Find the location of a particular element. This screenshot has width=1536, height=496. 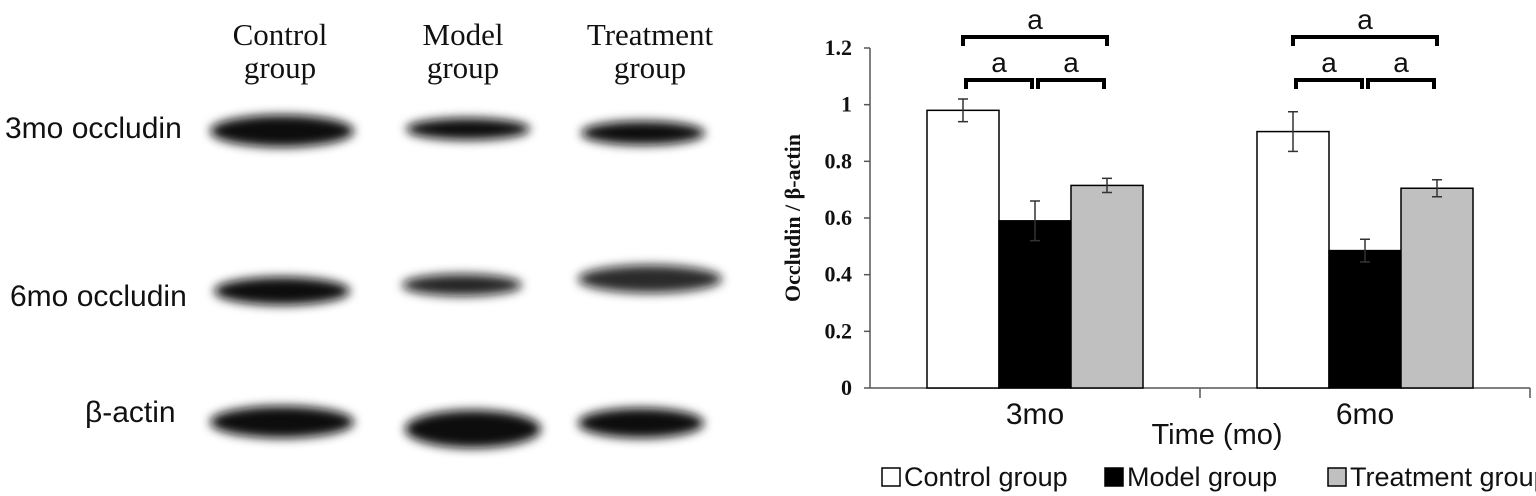

blot-column-label-control: Control group is located at coordinates (280, 51).